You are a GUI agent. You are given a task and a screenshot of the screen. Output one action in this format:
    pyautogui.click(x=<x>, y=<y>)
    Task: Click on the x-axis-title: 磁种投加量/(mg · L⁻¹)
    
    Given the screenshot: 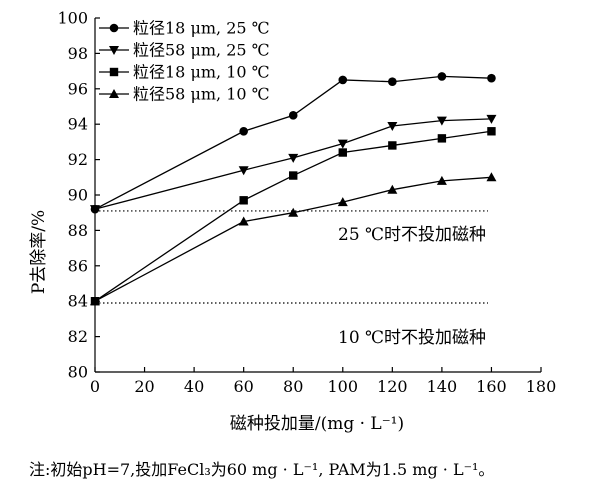 What is the action you would take?
    pyautogui.click(x=317, y=424)
    